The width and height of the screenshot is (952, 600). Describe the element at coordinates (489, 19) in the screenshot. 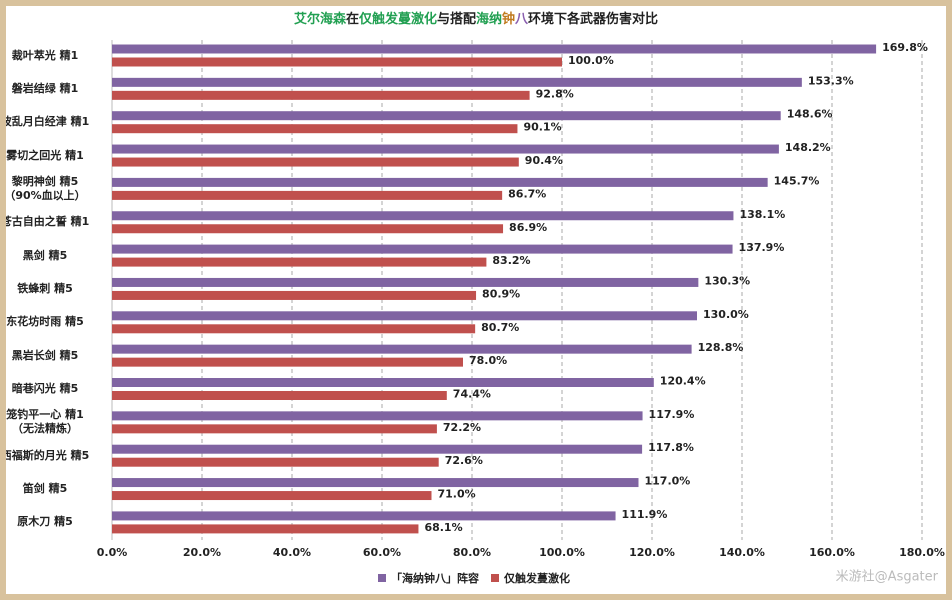

I see `title-part: 海纳` at that location.